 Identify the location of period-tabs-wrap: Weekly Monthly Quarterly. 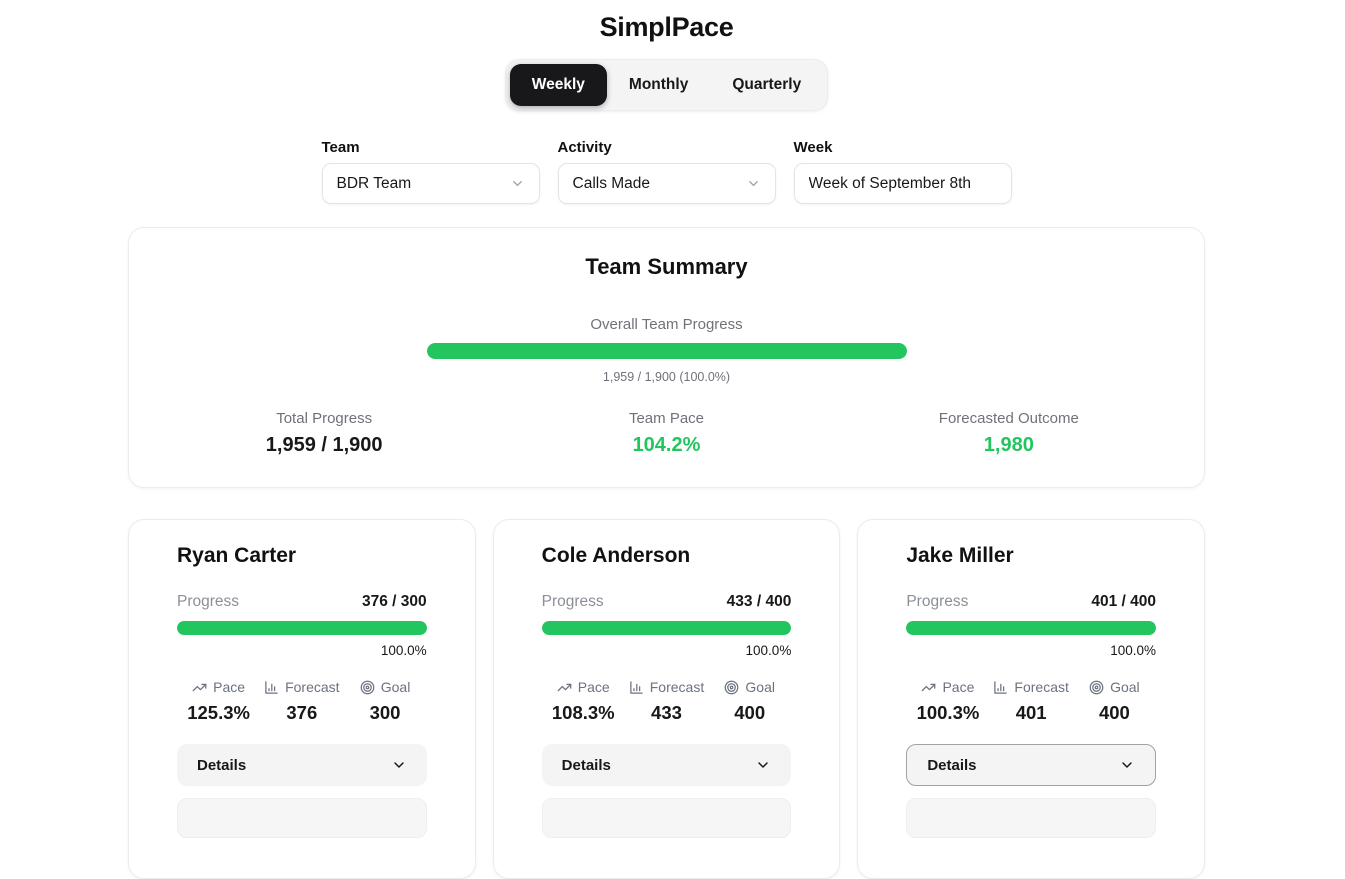
(666, 85).